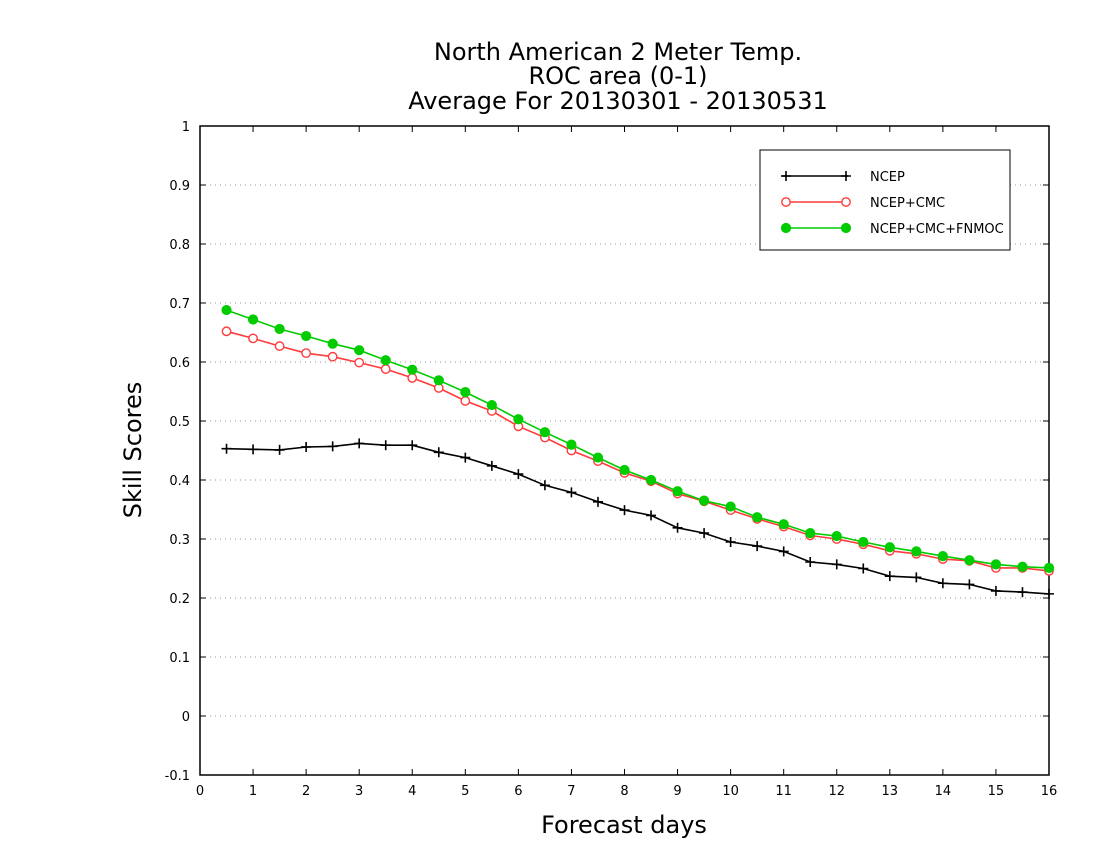 This screenshot has width=1100, height=850. I want to click on x-tick-label: 0, so click(200, 791).